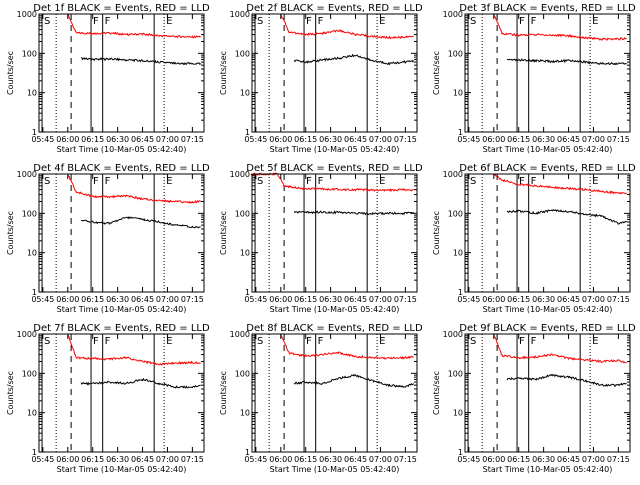 This screenshot has height=485, width=640. Describe the element at coordinates (192, 299) in the screenshot. I see `x-tick-label: 07:15` at that location.